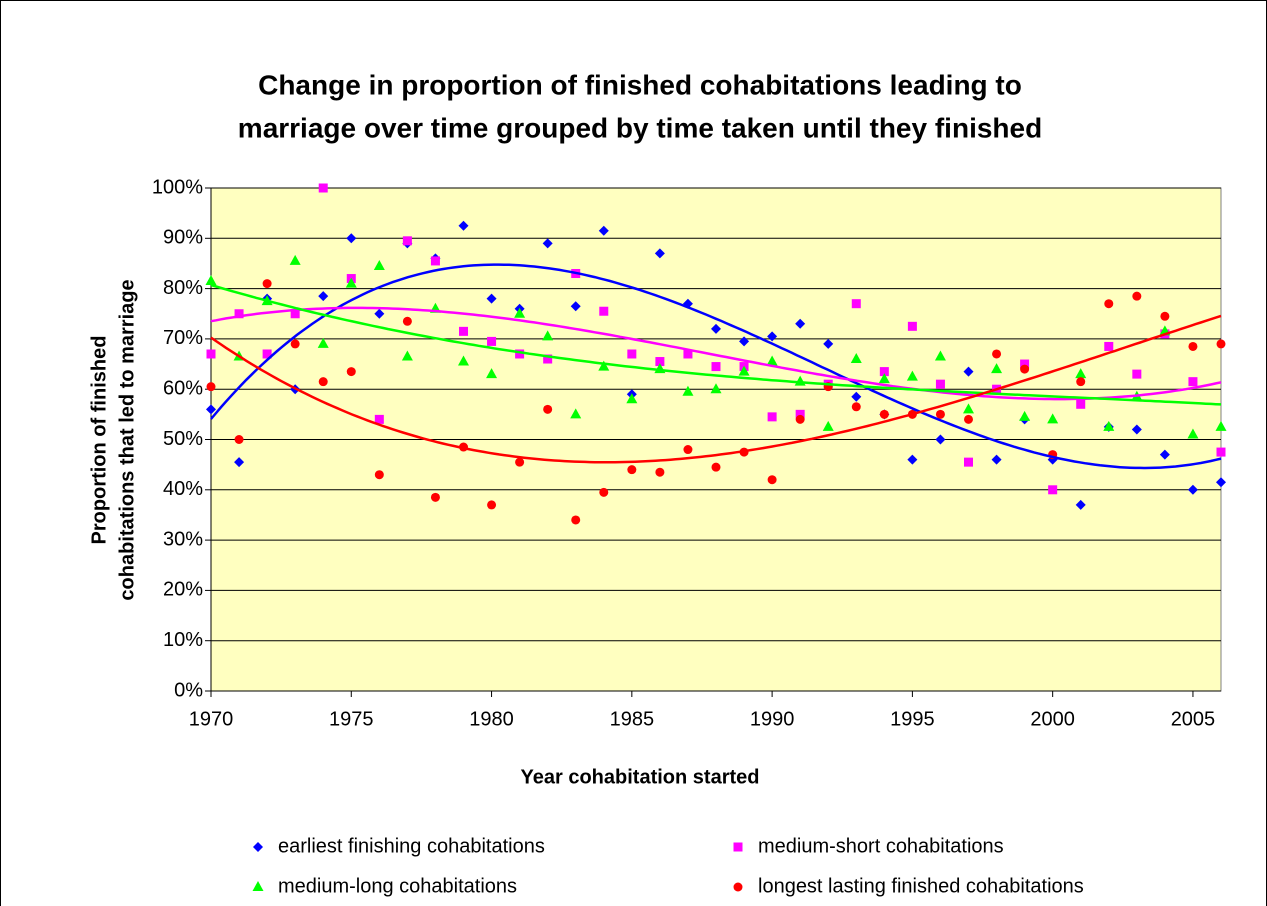  Describe the element at coordinates (640, 777) in the screenshot. I see `x-axis-title: Year cohabitation started` at that location.